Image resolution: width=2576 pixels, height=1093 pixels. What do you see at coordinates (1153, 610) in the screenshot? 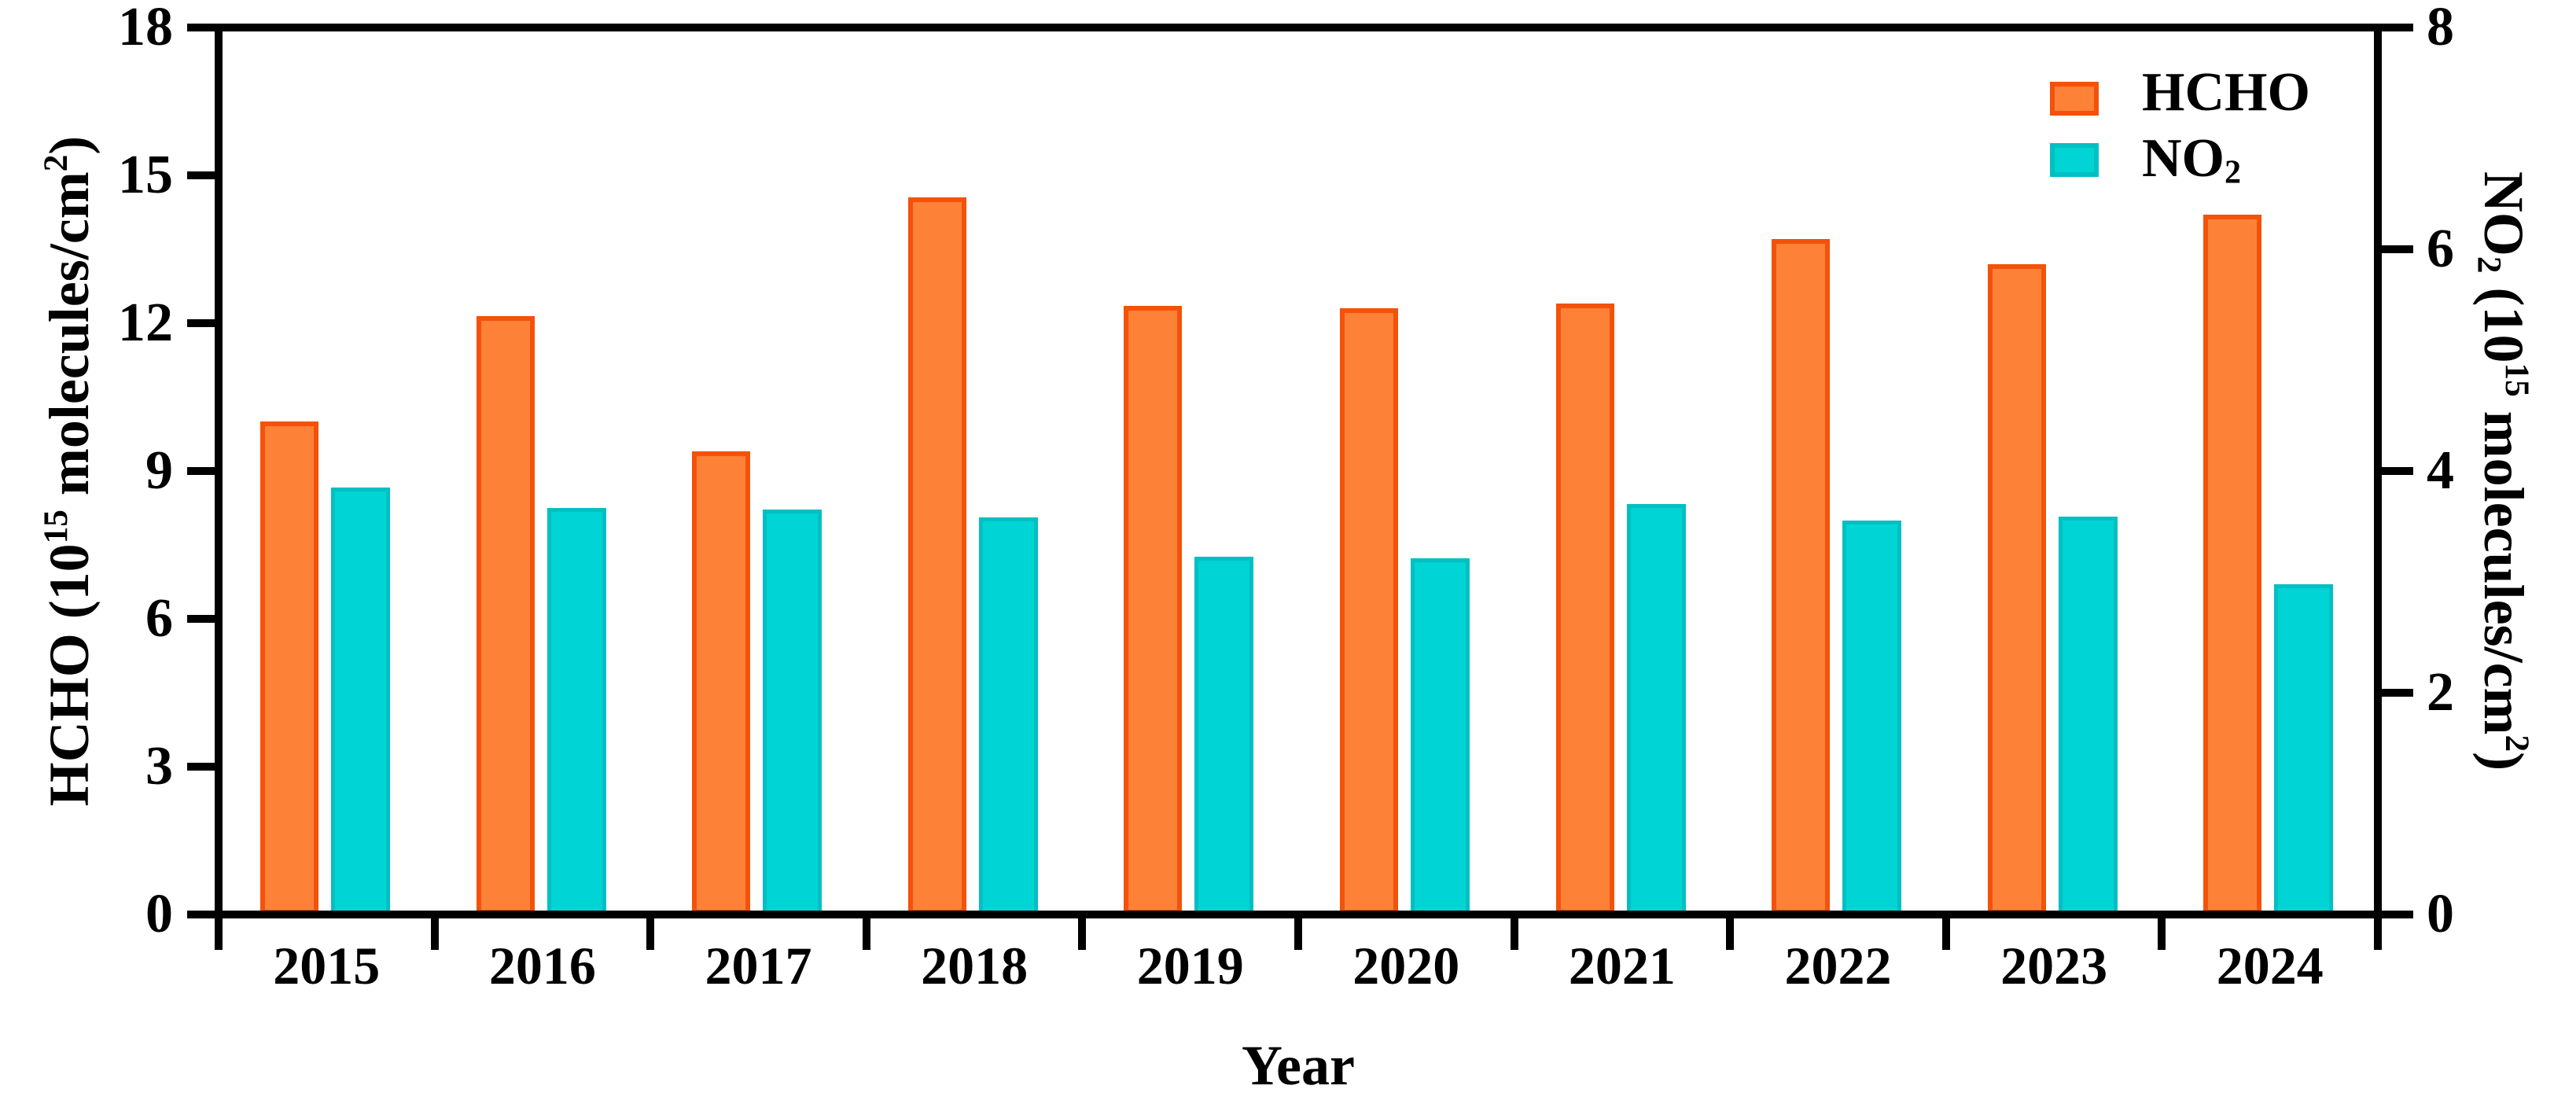
I see `bar-hcho-2019` at bounding box center [1153, 610].